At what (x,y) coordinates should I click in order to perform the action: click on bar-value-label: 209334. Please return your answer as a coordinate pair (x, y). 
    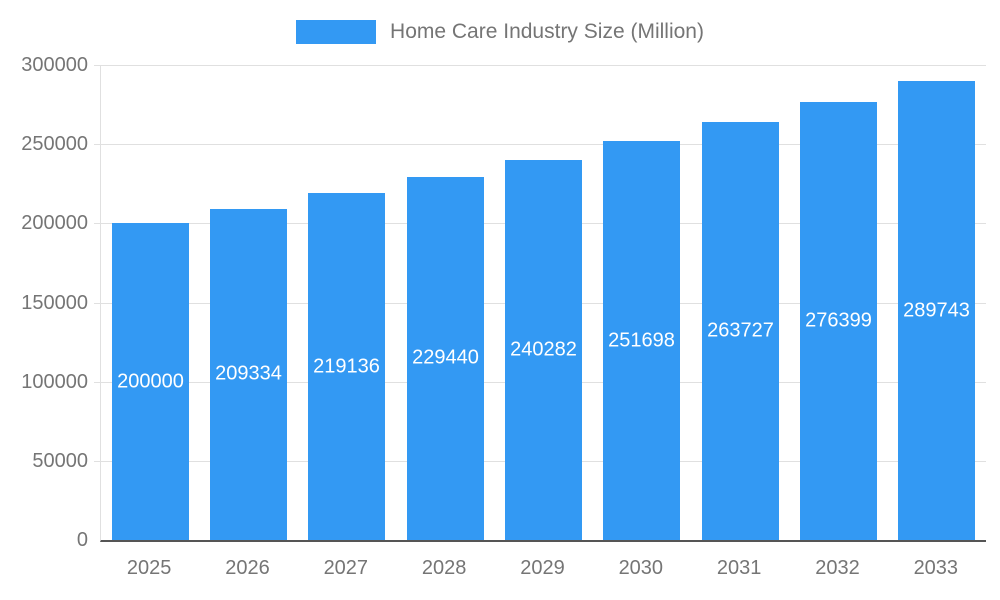
    Looking at the image, I should click on (248, 373).